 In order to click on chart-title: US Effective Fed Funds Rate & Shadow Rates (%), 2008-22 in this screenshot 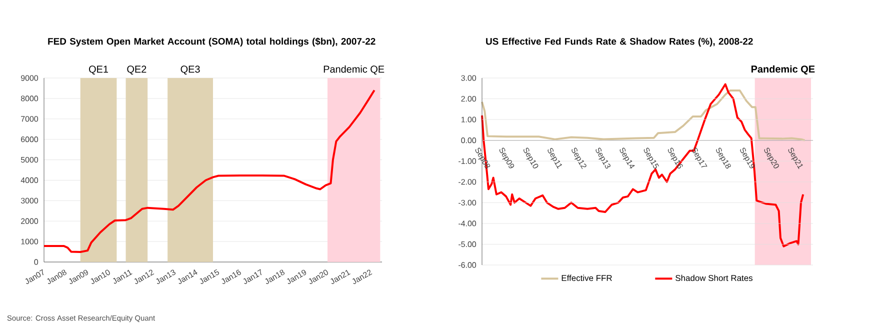, I will do `click(619, 42)`.